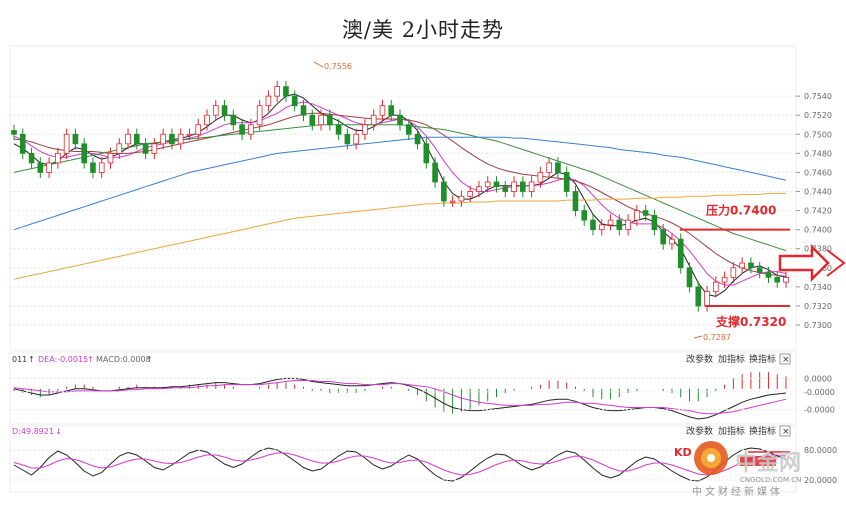 This screenshot has width=846, height=510. What do you see at coordinates (746, 469) in the screenshot?
I see `cngold-logo: 中金网 CNGOLD.COM.CN 中文财经新媒体` at bounding box center [746, 469].